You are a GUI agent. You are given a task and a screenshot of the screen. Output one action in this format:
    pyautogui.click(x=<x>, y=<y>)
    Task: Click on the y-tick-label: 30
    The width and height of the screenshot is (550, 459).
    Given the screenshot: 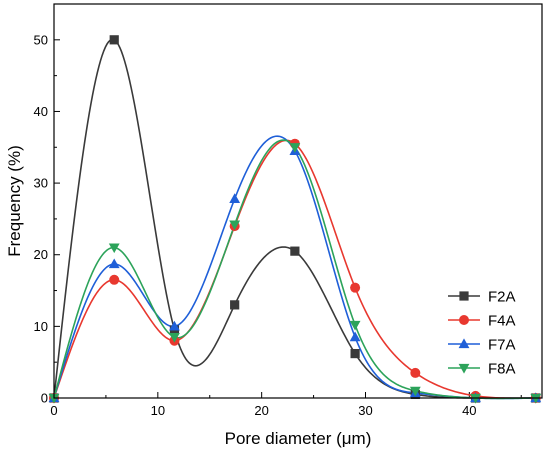 What is the action you would take?
    pyautogui.click(x=41, y=183)
    